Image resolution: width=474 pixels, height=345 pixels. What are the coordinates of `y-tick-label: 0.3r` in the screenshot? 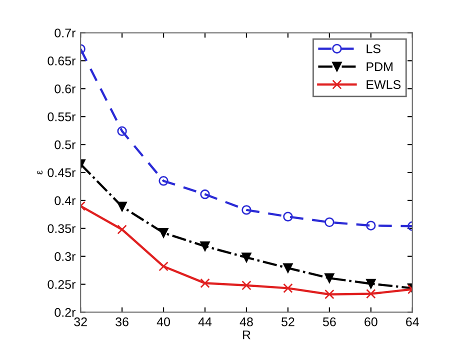 It's located at (65, 256).